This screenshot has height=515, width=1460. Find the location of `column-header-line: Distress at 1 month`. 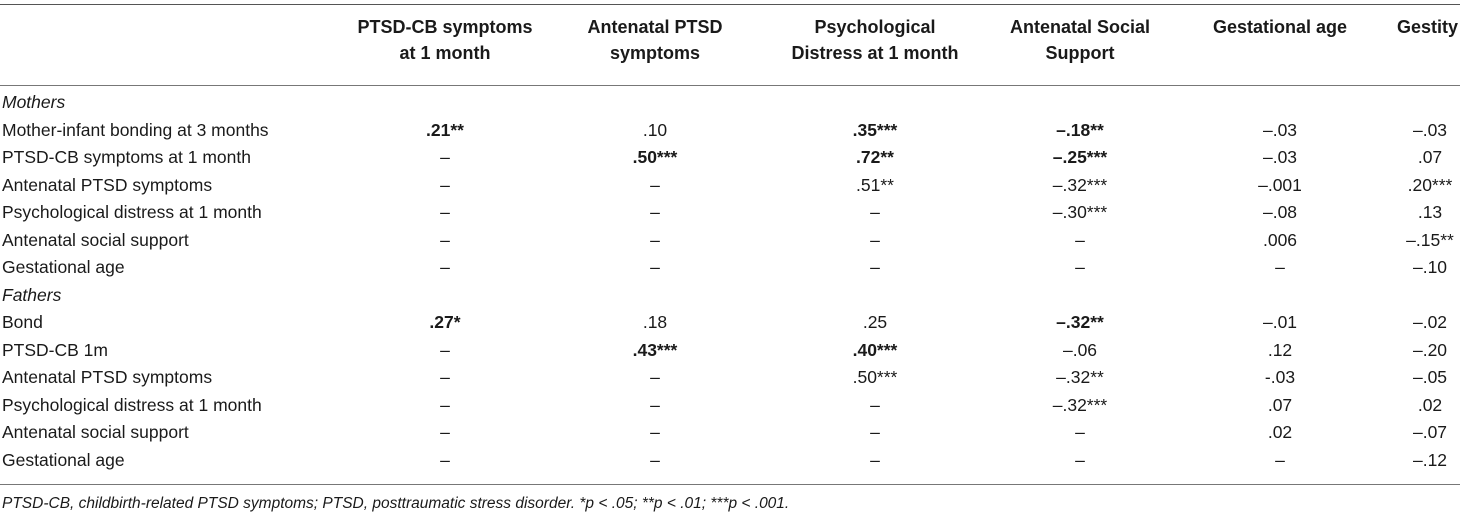

column-header-line: Distress at 1 month is located at coordinates (875, 53).